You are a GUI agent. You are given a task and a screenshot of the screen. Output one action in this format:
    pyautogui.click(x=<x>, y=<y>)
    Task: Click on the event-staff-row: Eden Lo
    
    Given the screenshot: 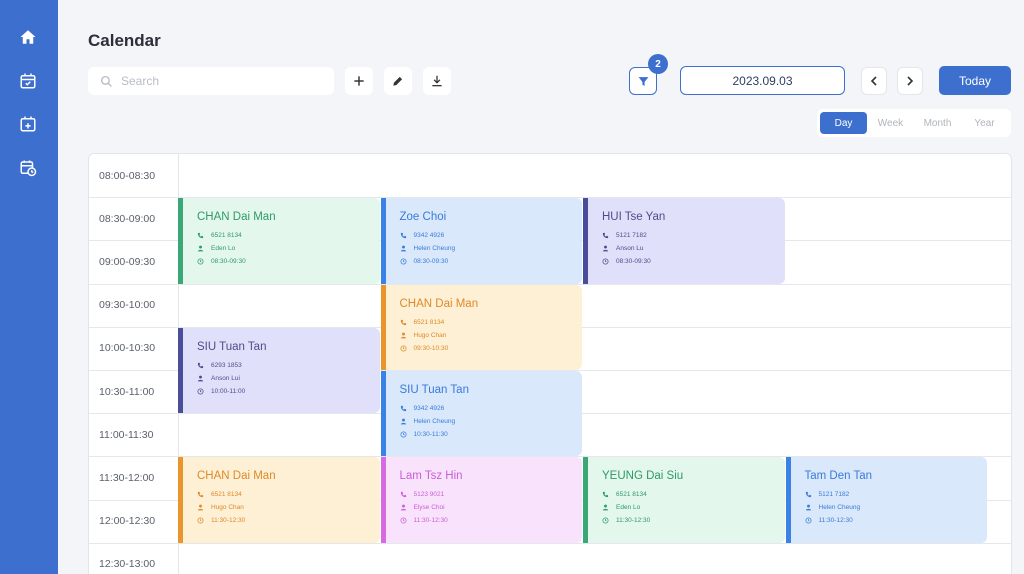 What is the action you would take?
    pyautogui.click(x=288, y=248)
    